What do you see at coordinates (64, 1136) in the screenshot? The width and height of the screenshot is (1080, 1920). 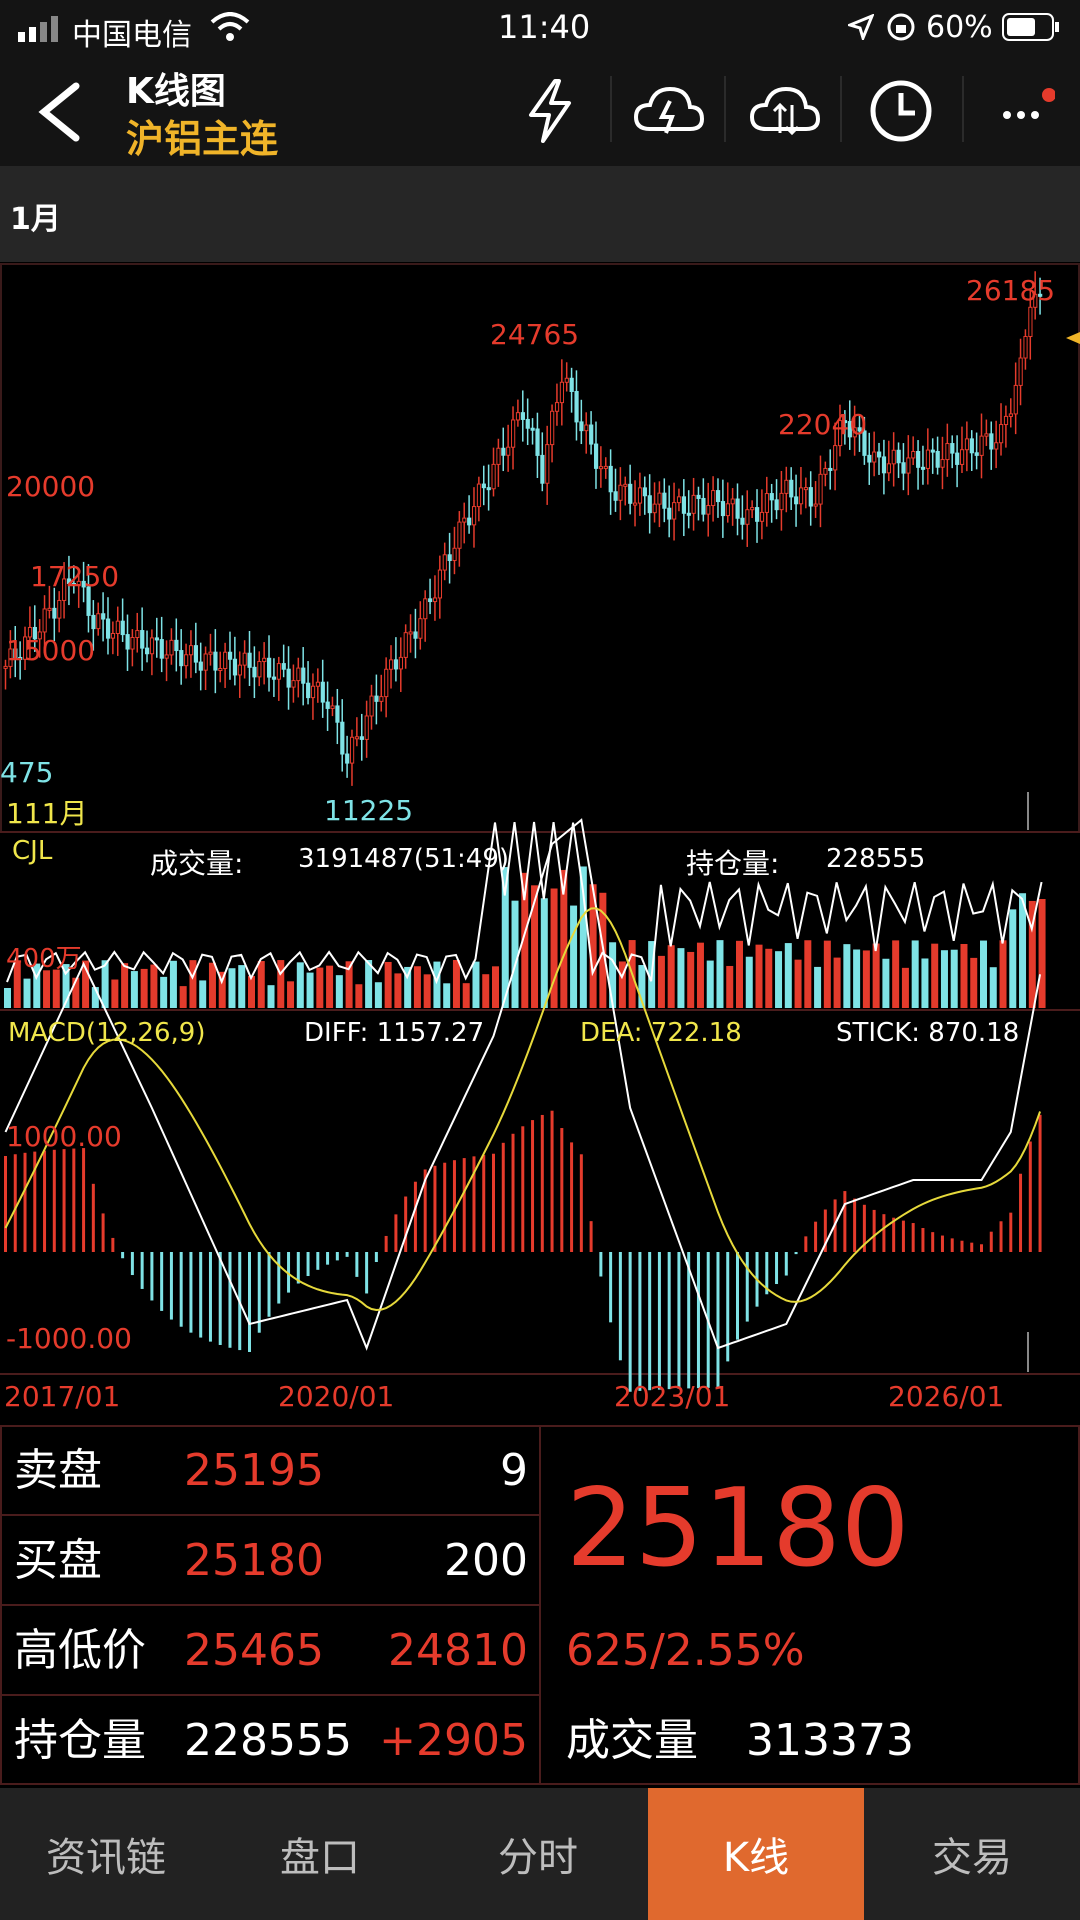 I see `macd-tick-label: 1000.00` at bounding box center [64, 1136].